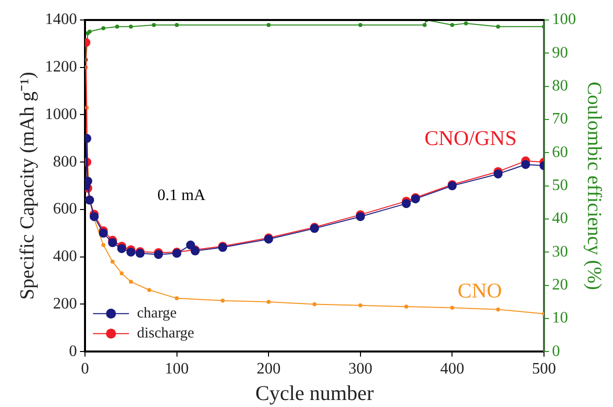  What do you see at coordinates (480, 290) in the screenshot?
I see `annotation: CNO` at bounding box center [480, 290].